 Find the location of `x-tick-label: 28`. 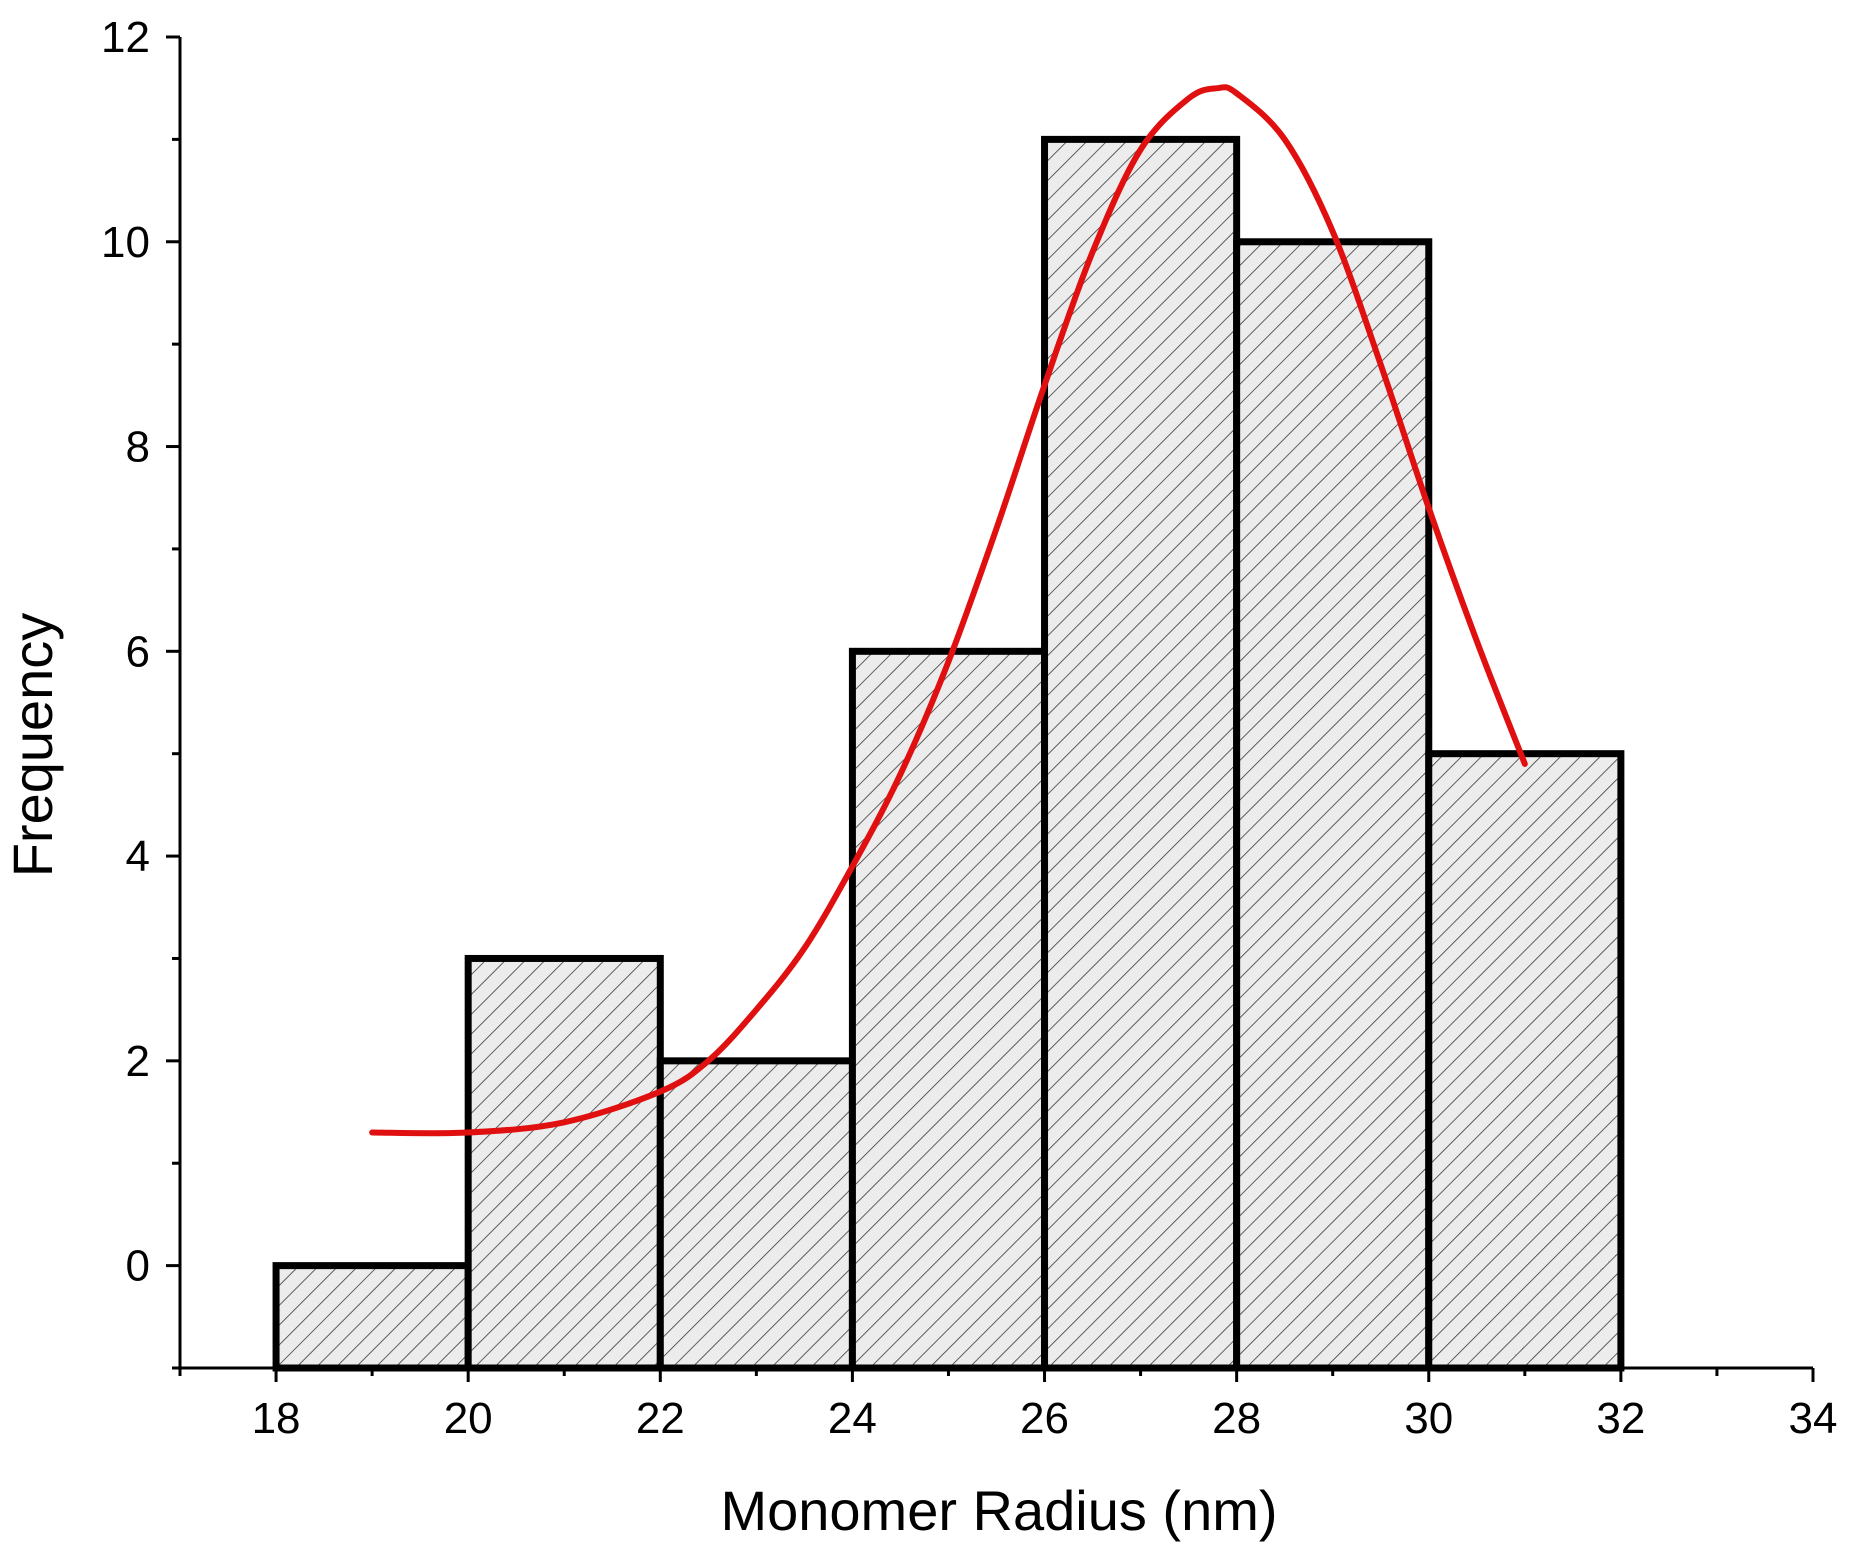

x-tick-label: 28 is located at coordinates (1236, 1418).